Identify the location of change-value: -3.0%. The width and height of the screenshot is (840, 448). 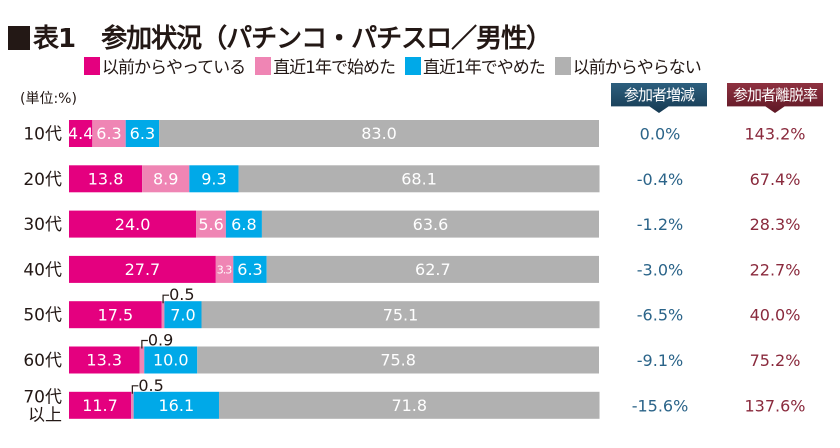
(660, 269).